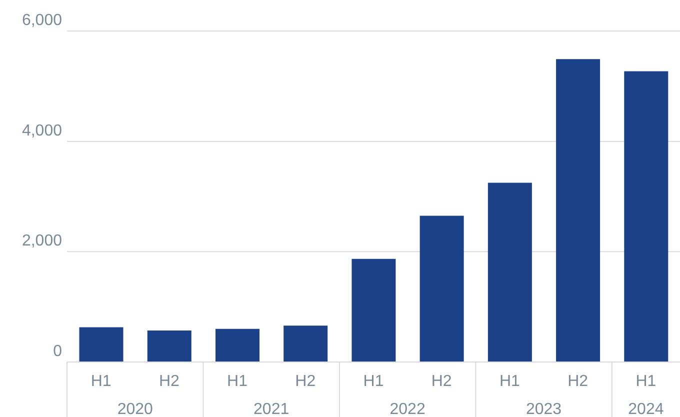 This screenshot has height=417, width=680. Describe the element at coordinates (258, 395) in the screenshot. I see `x-tick-label: H1 2021` at that location.